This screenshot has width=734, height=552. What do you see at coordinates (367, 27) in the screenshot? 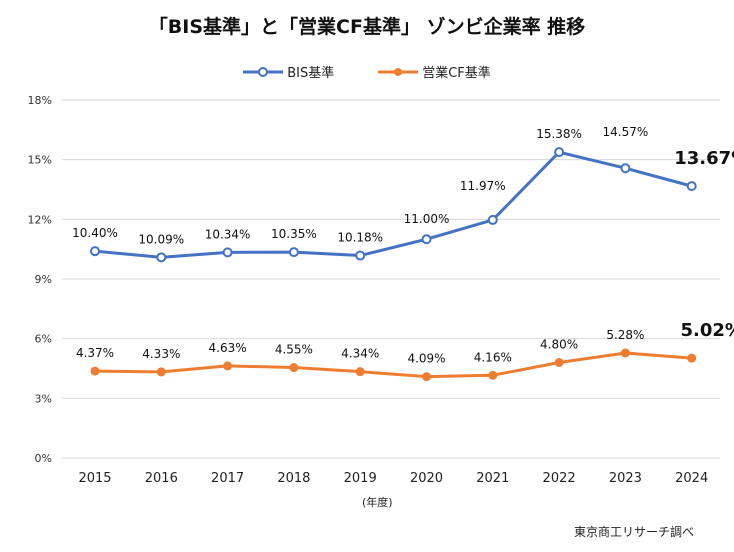
I see `chart-title: 「BIS基準」と「営業CF基準」 ゾンビ企業率 推移` at bounding box center [367, 27].